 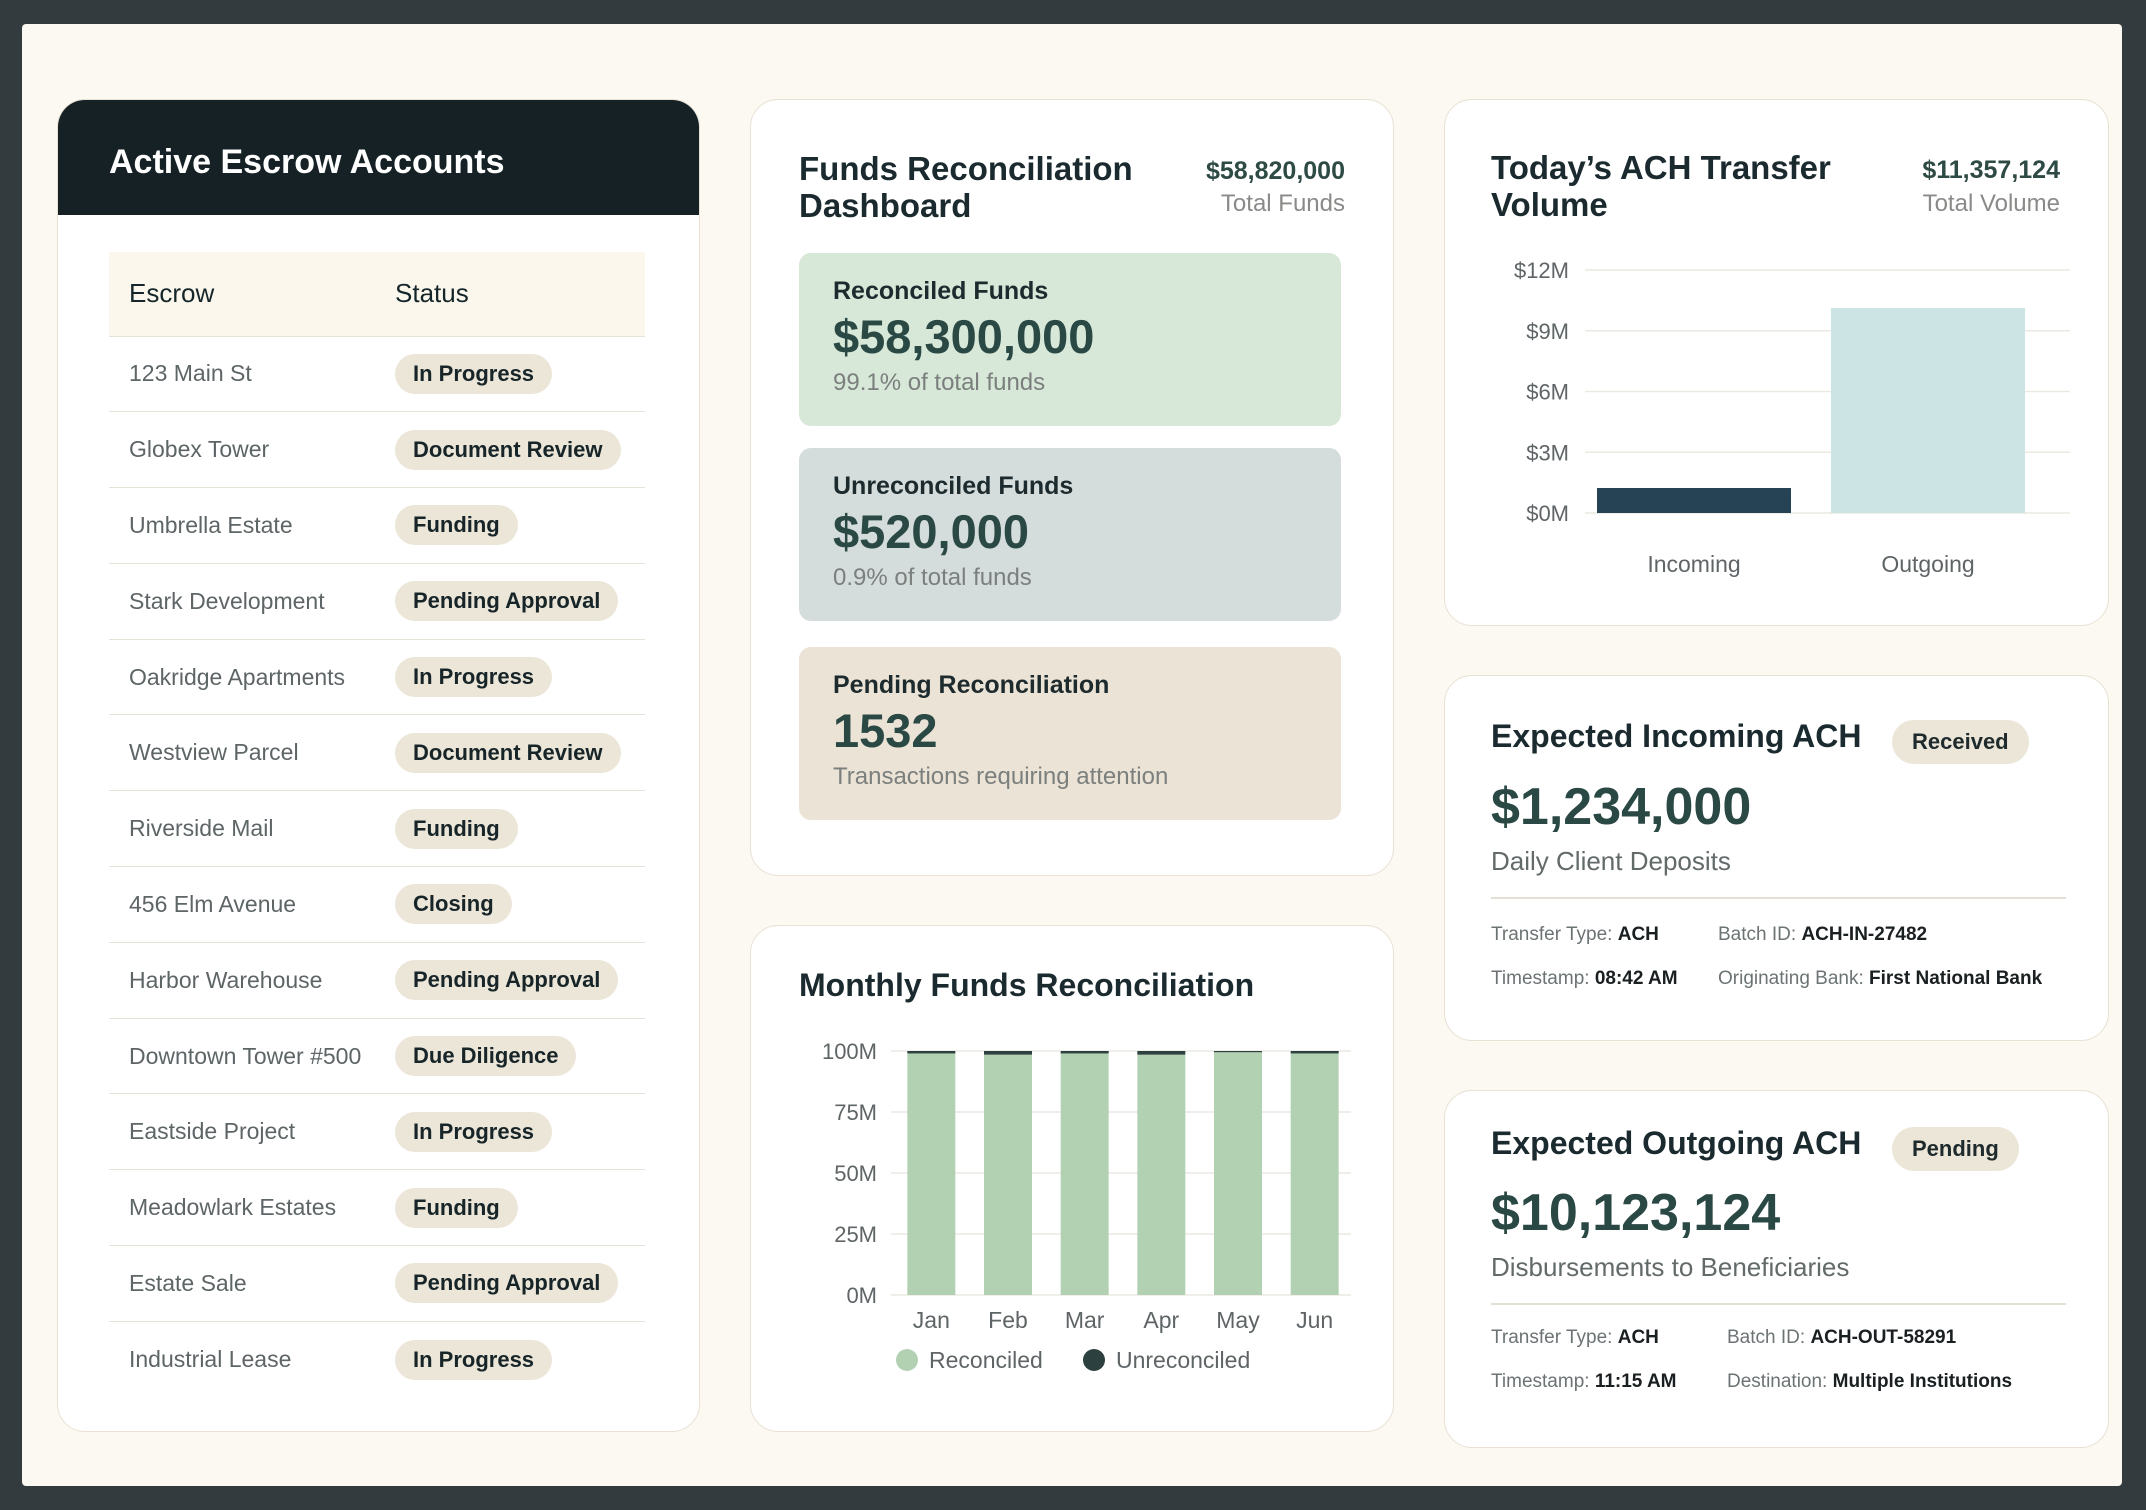 What do you see at coordinates (213, 903) in the screenshot?
I see `escrow-name: 456 Elm Avenue` at bounding box center [213, 903].